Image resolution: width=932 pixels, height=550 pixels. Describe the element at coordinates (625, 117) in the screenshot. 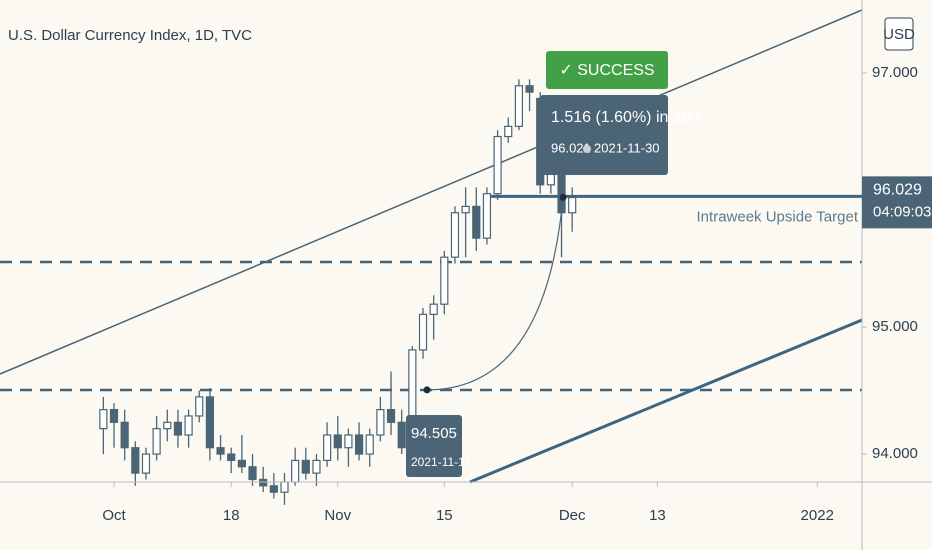

I see `change-label: 1.516 (1.60%) in 19d` at that location.